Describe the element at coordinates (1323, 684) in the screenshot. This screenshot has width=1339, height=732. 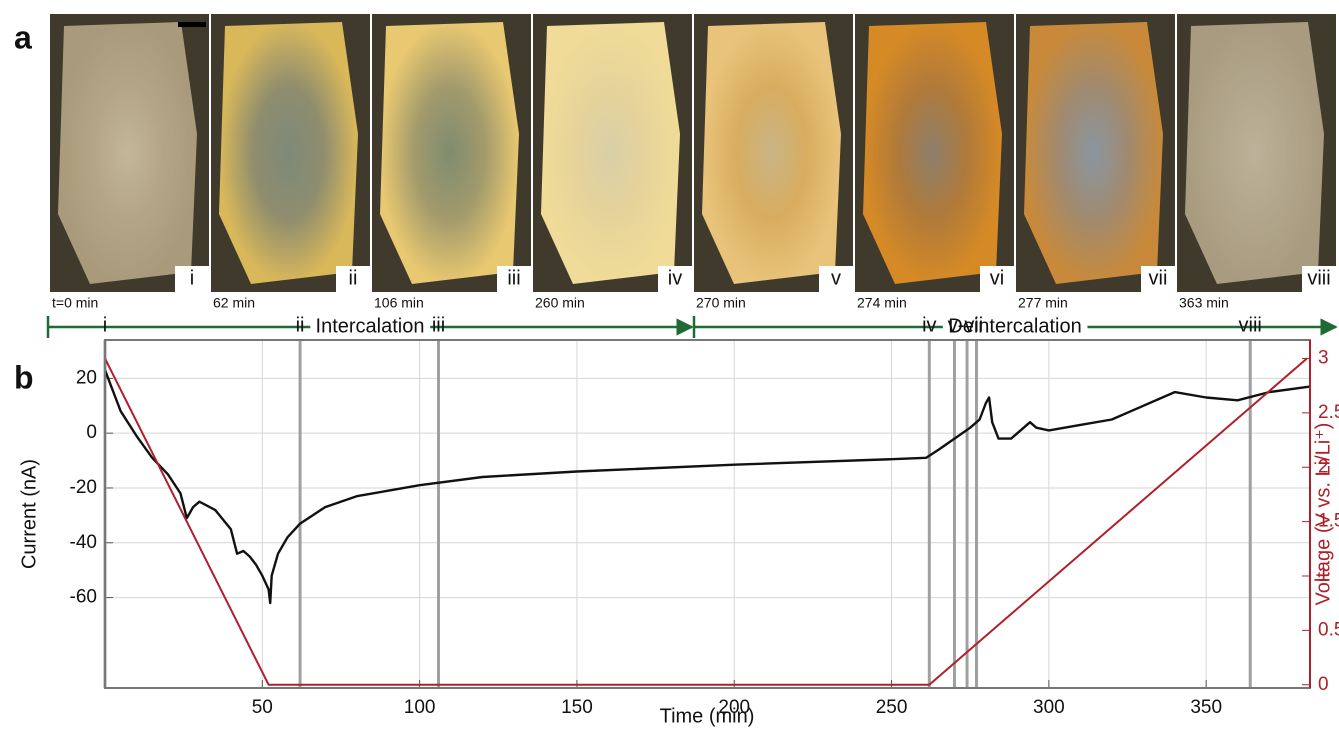
I see `y2-tick-label: 0` at that location.